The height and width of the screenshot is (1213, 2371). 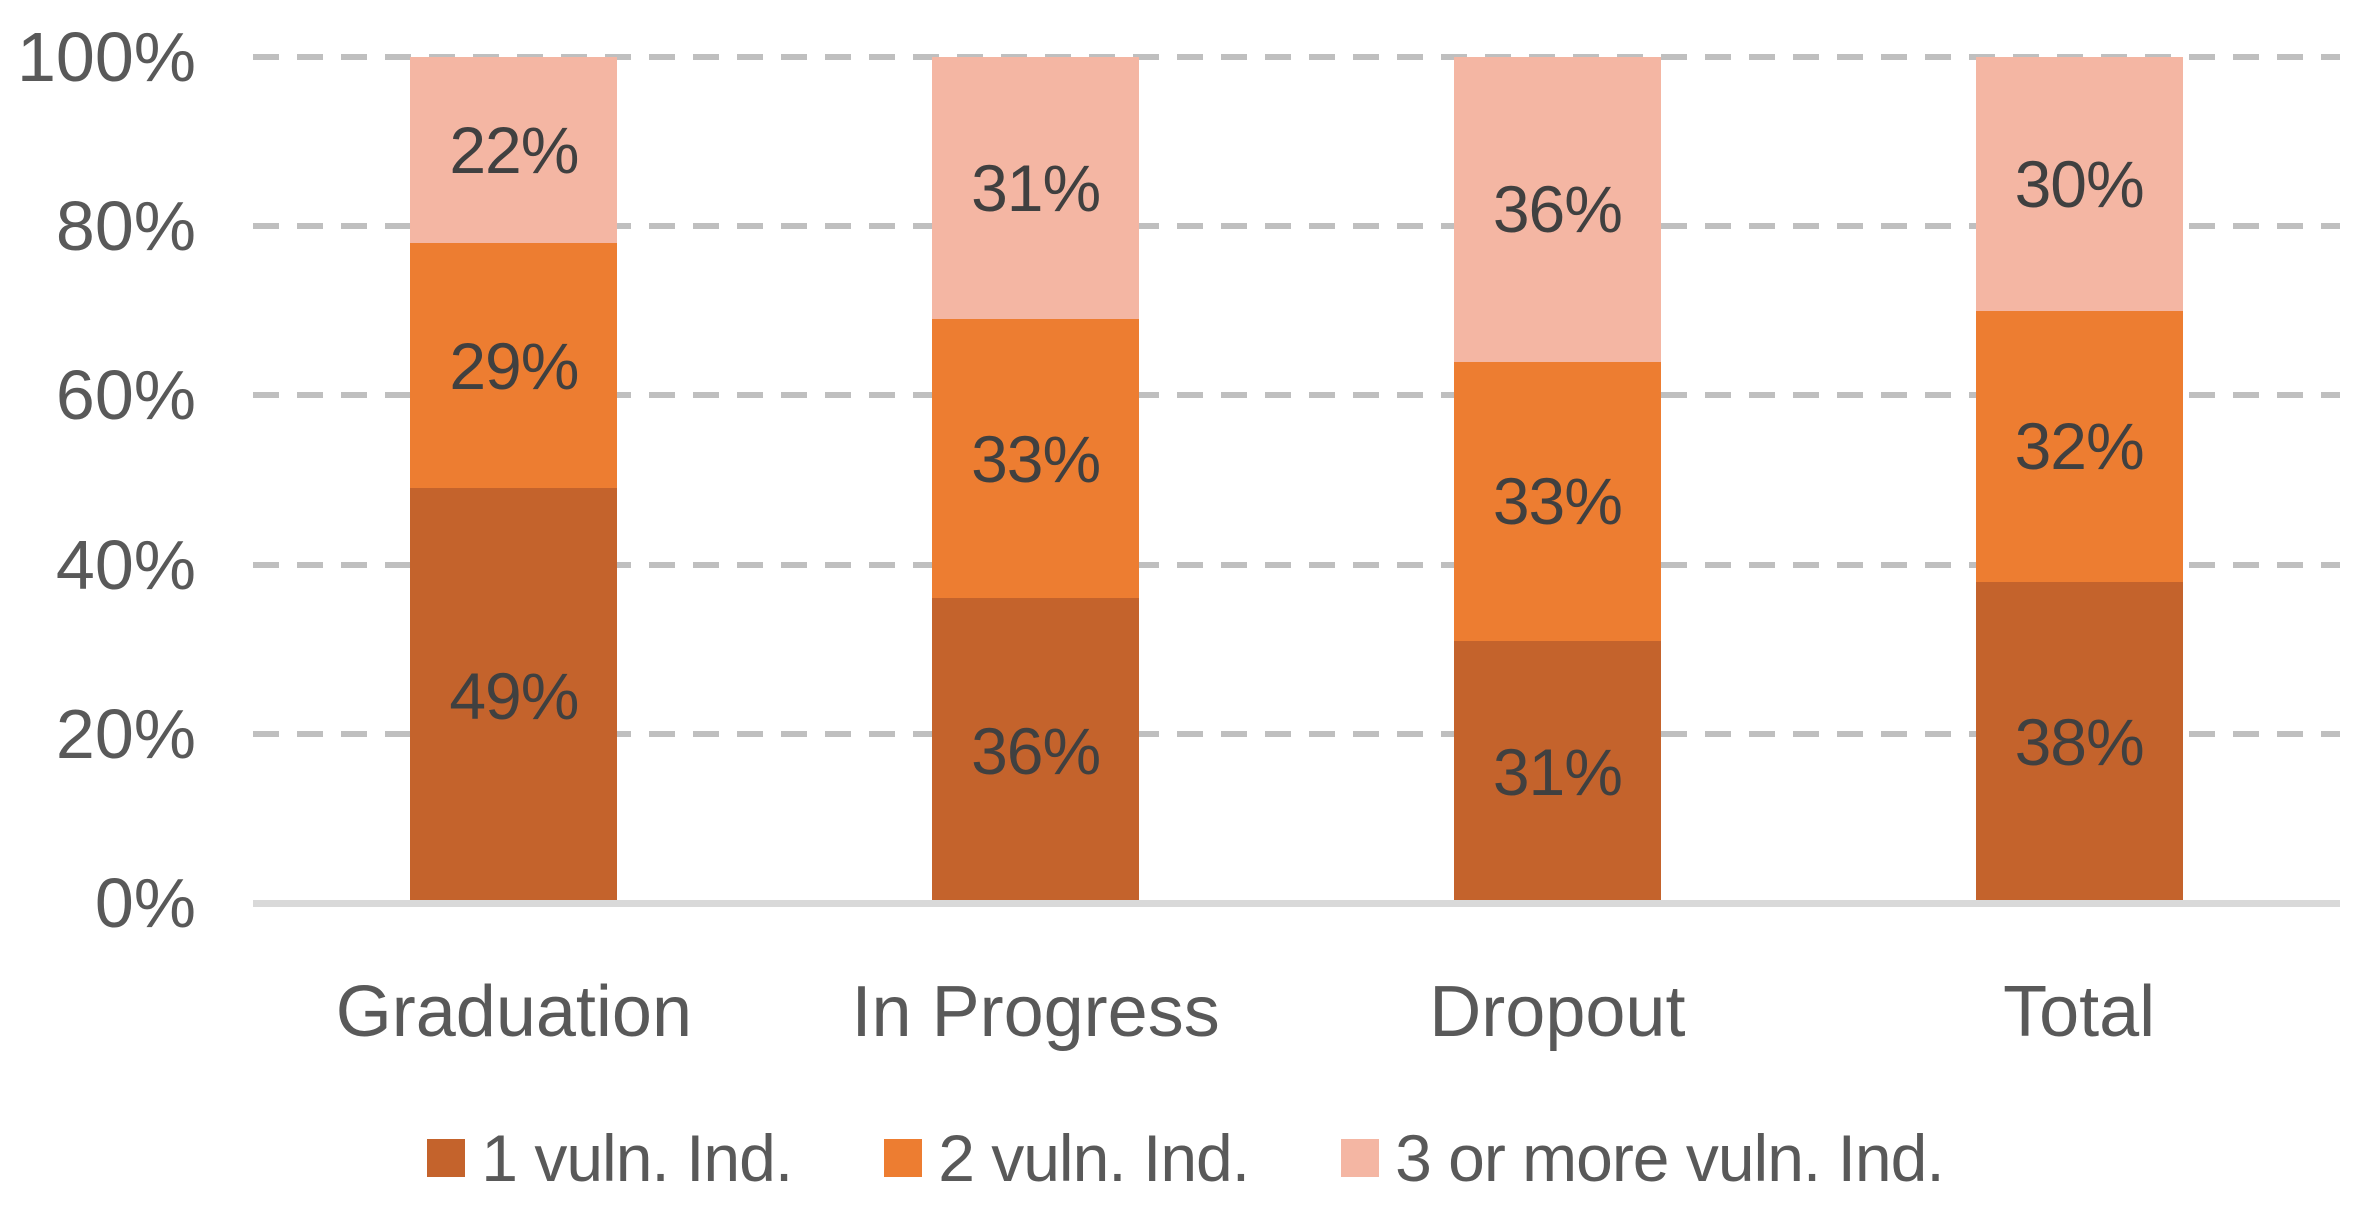 I want to click on data-label: 49%, so click(x=514, y=695).